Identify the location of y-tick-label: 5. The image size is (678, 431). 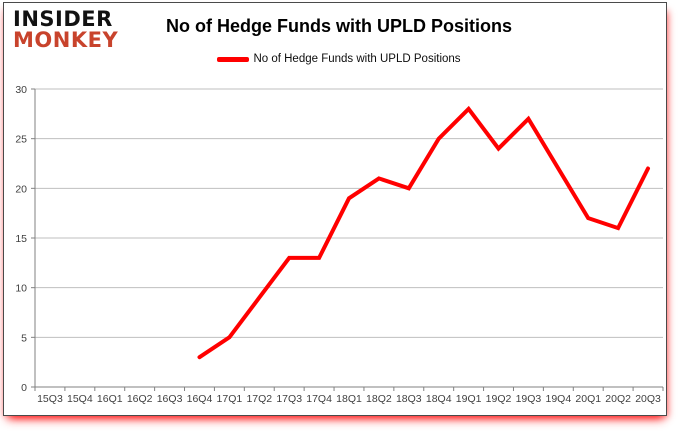
(24, 338).